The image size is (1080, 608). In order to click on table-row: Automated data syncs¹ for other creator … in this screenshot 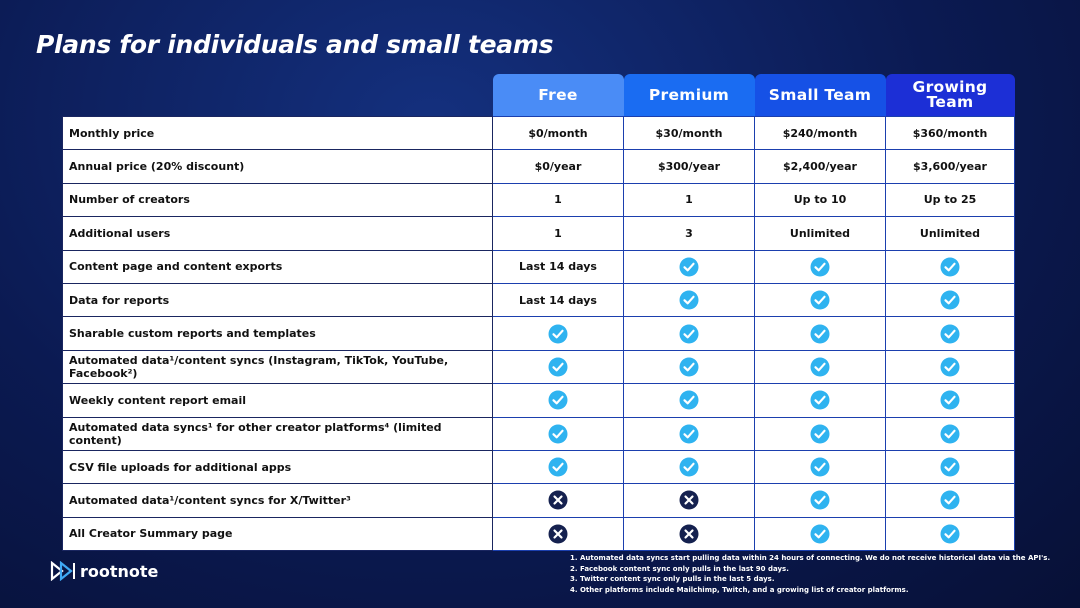, I will do `click(538, 433)`.